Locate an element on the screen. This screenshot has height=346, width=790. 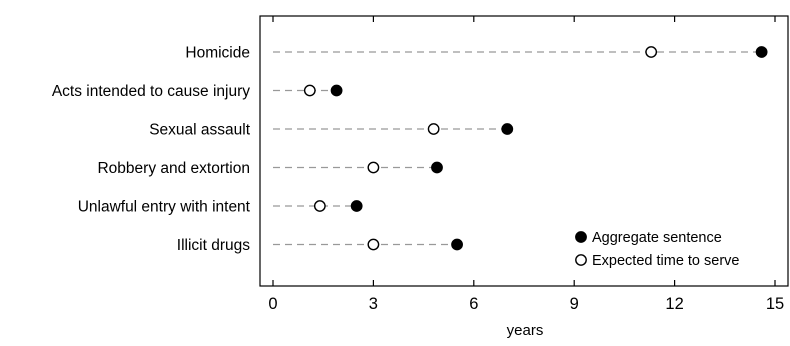
marker-aggregate-sentence-homicide is located at coordinates (761, 52).